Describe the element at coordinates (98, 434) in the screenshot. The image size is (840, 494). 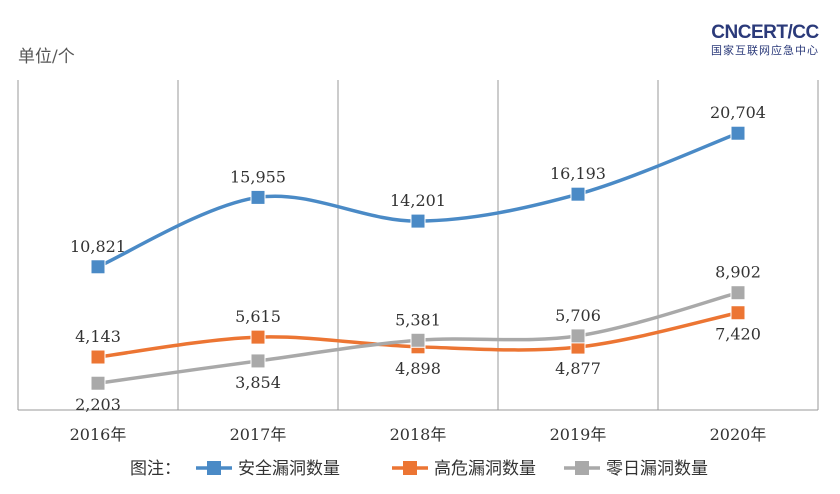
I see `x-tick-label: 2016年` at that location.